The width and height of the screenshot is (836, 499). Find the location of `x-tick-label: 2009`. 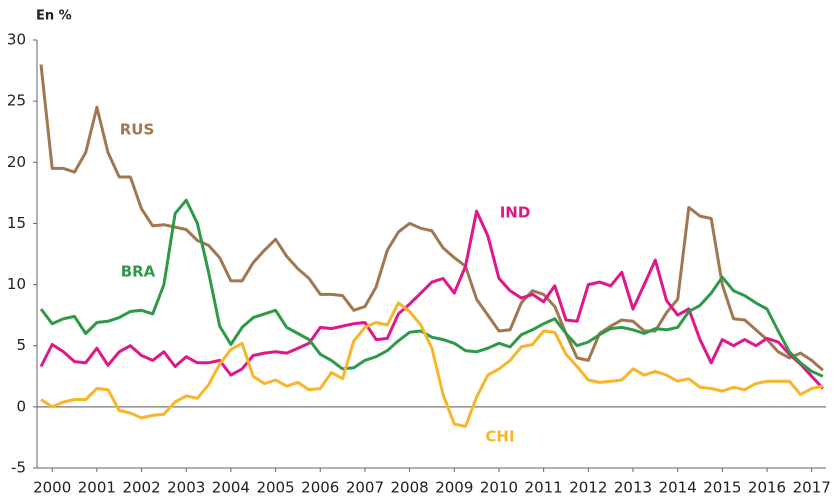

x-tick-label: 2009 is located at coordinates (454, 488).